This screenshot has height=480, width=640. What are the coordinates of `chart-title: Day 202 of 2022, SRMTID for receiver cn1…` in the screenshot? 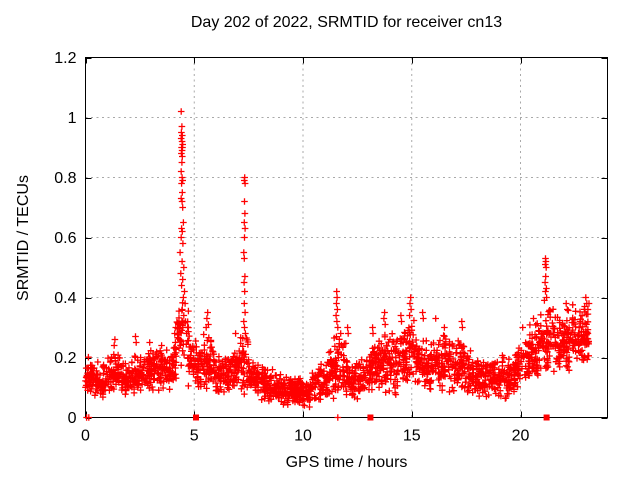 It's located at (346, 22).